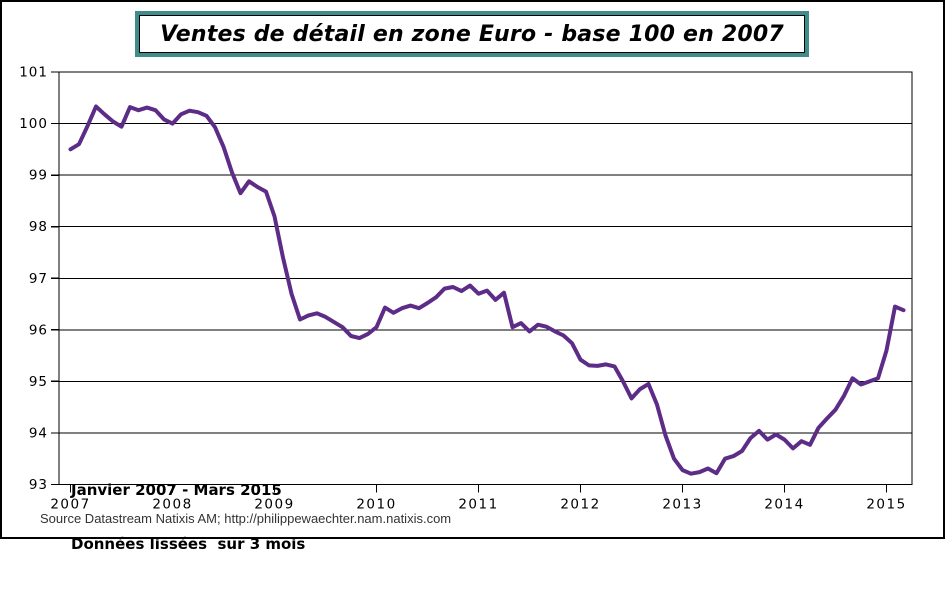 The image size is (945, 589). What do you see at coordinates (176, 490) in the screenshot?
I see `annotation-period: Janvier 2007 - Mars 2015` at bounding box center [176, 490].